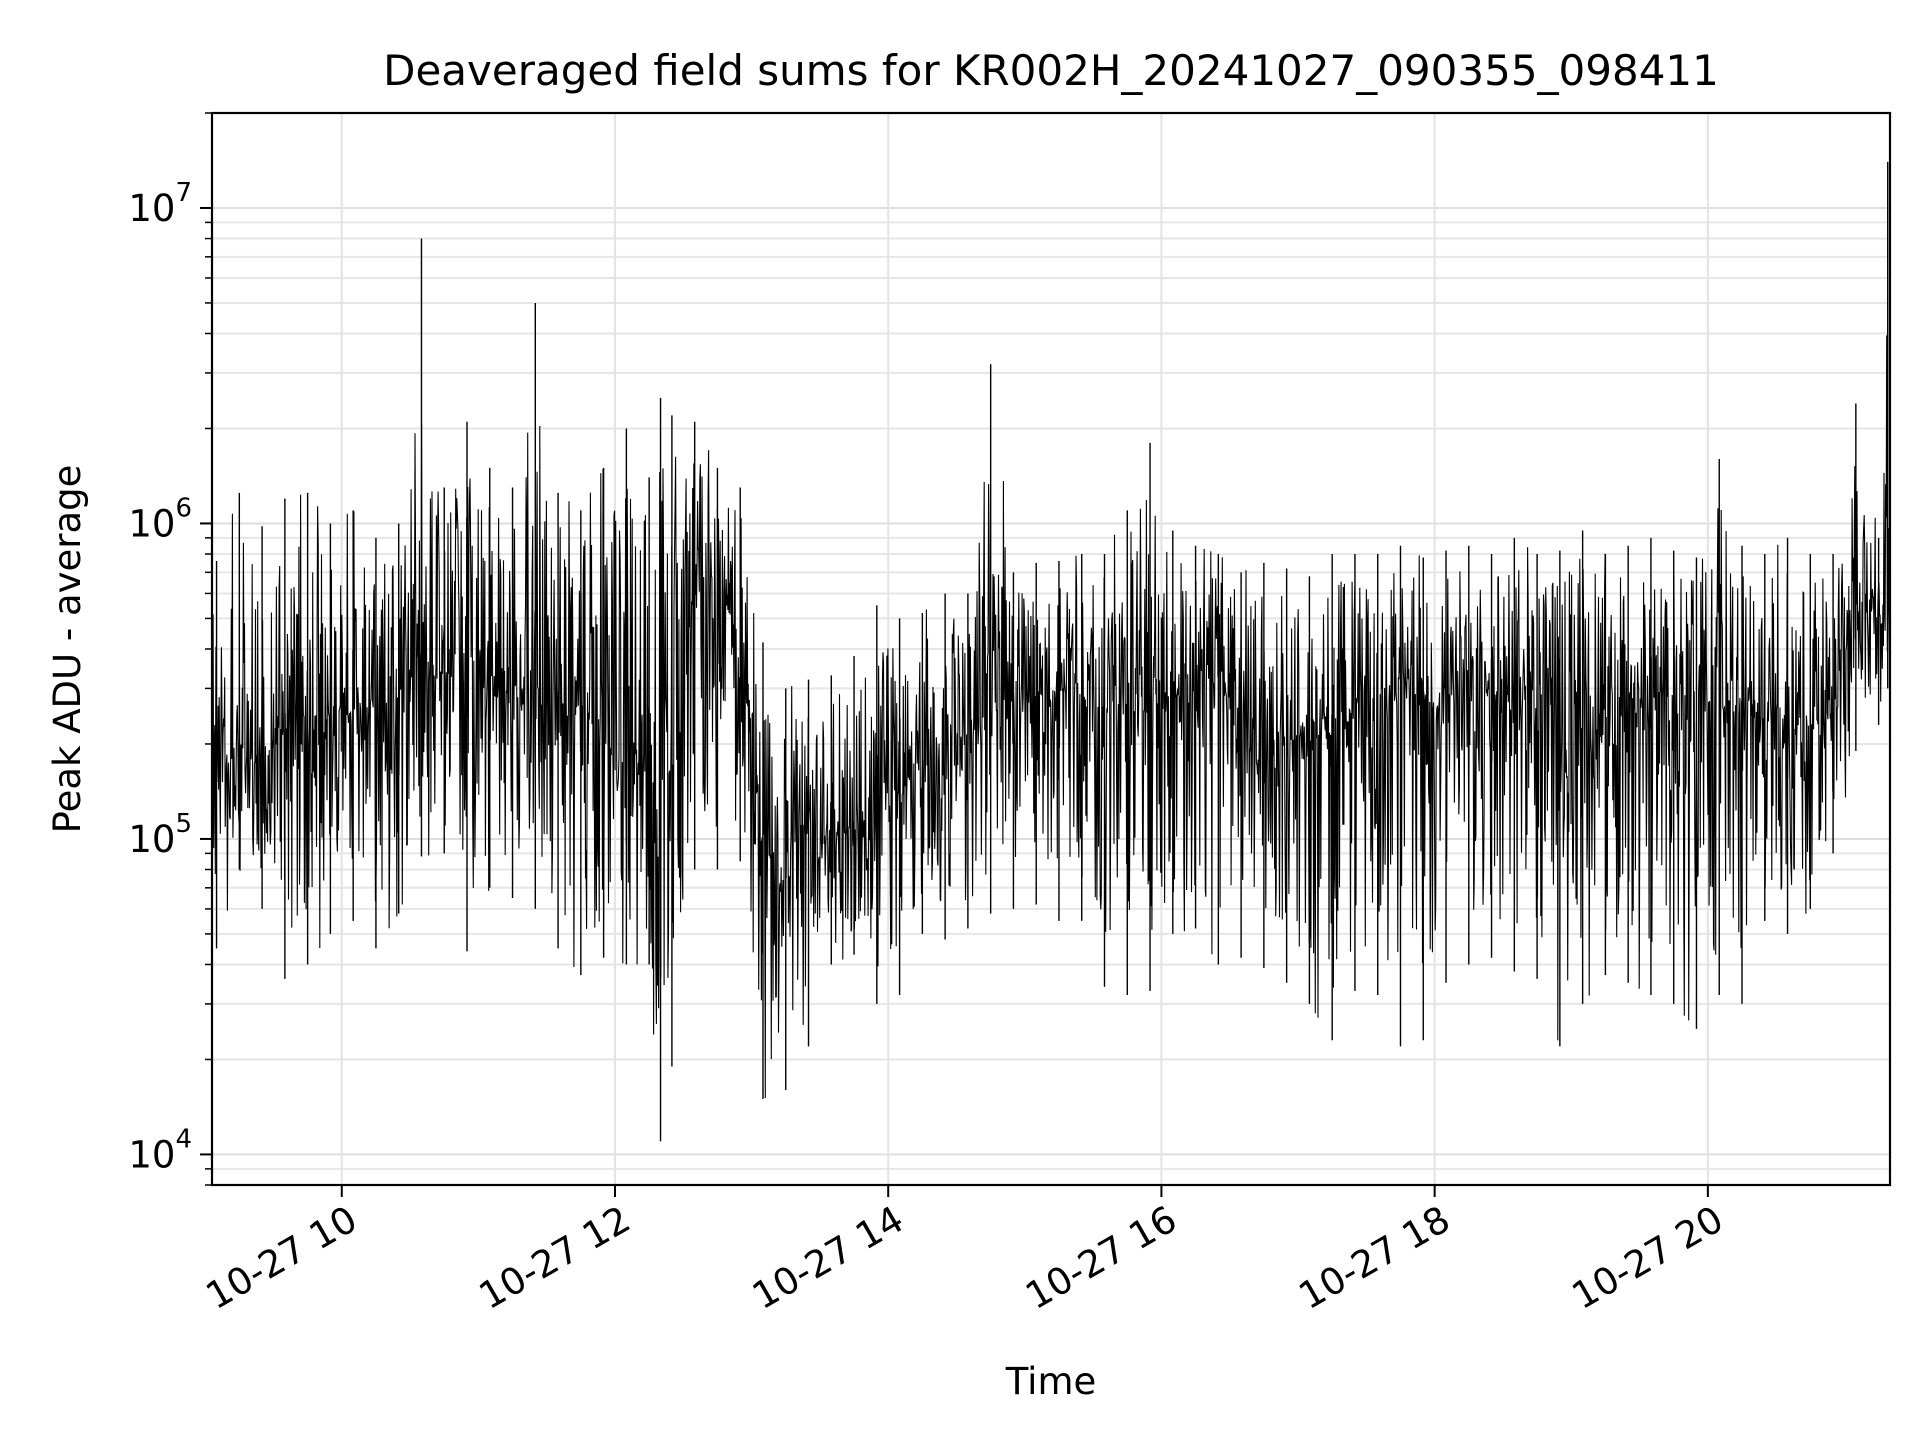 The height and width of the screenshot is (1440, 1920). I want to click on y-tick-label: 10⁷, so click(160, 204).